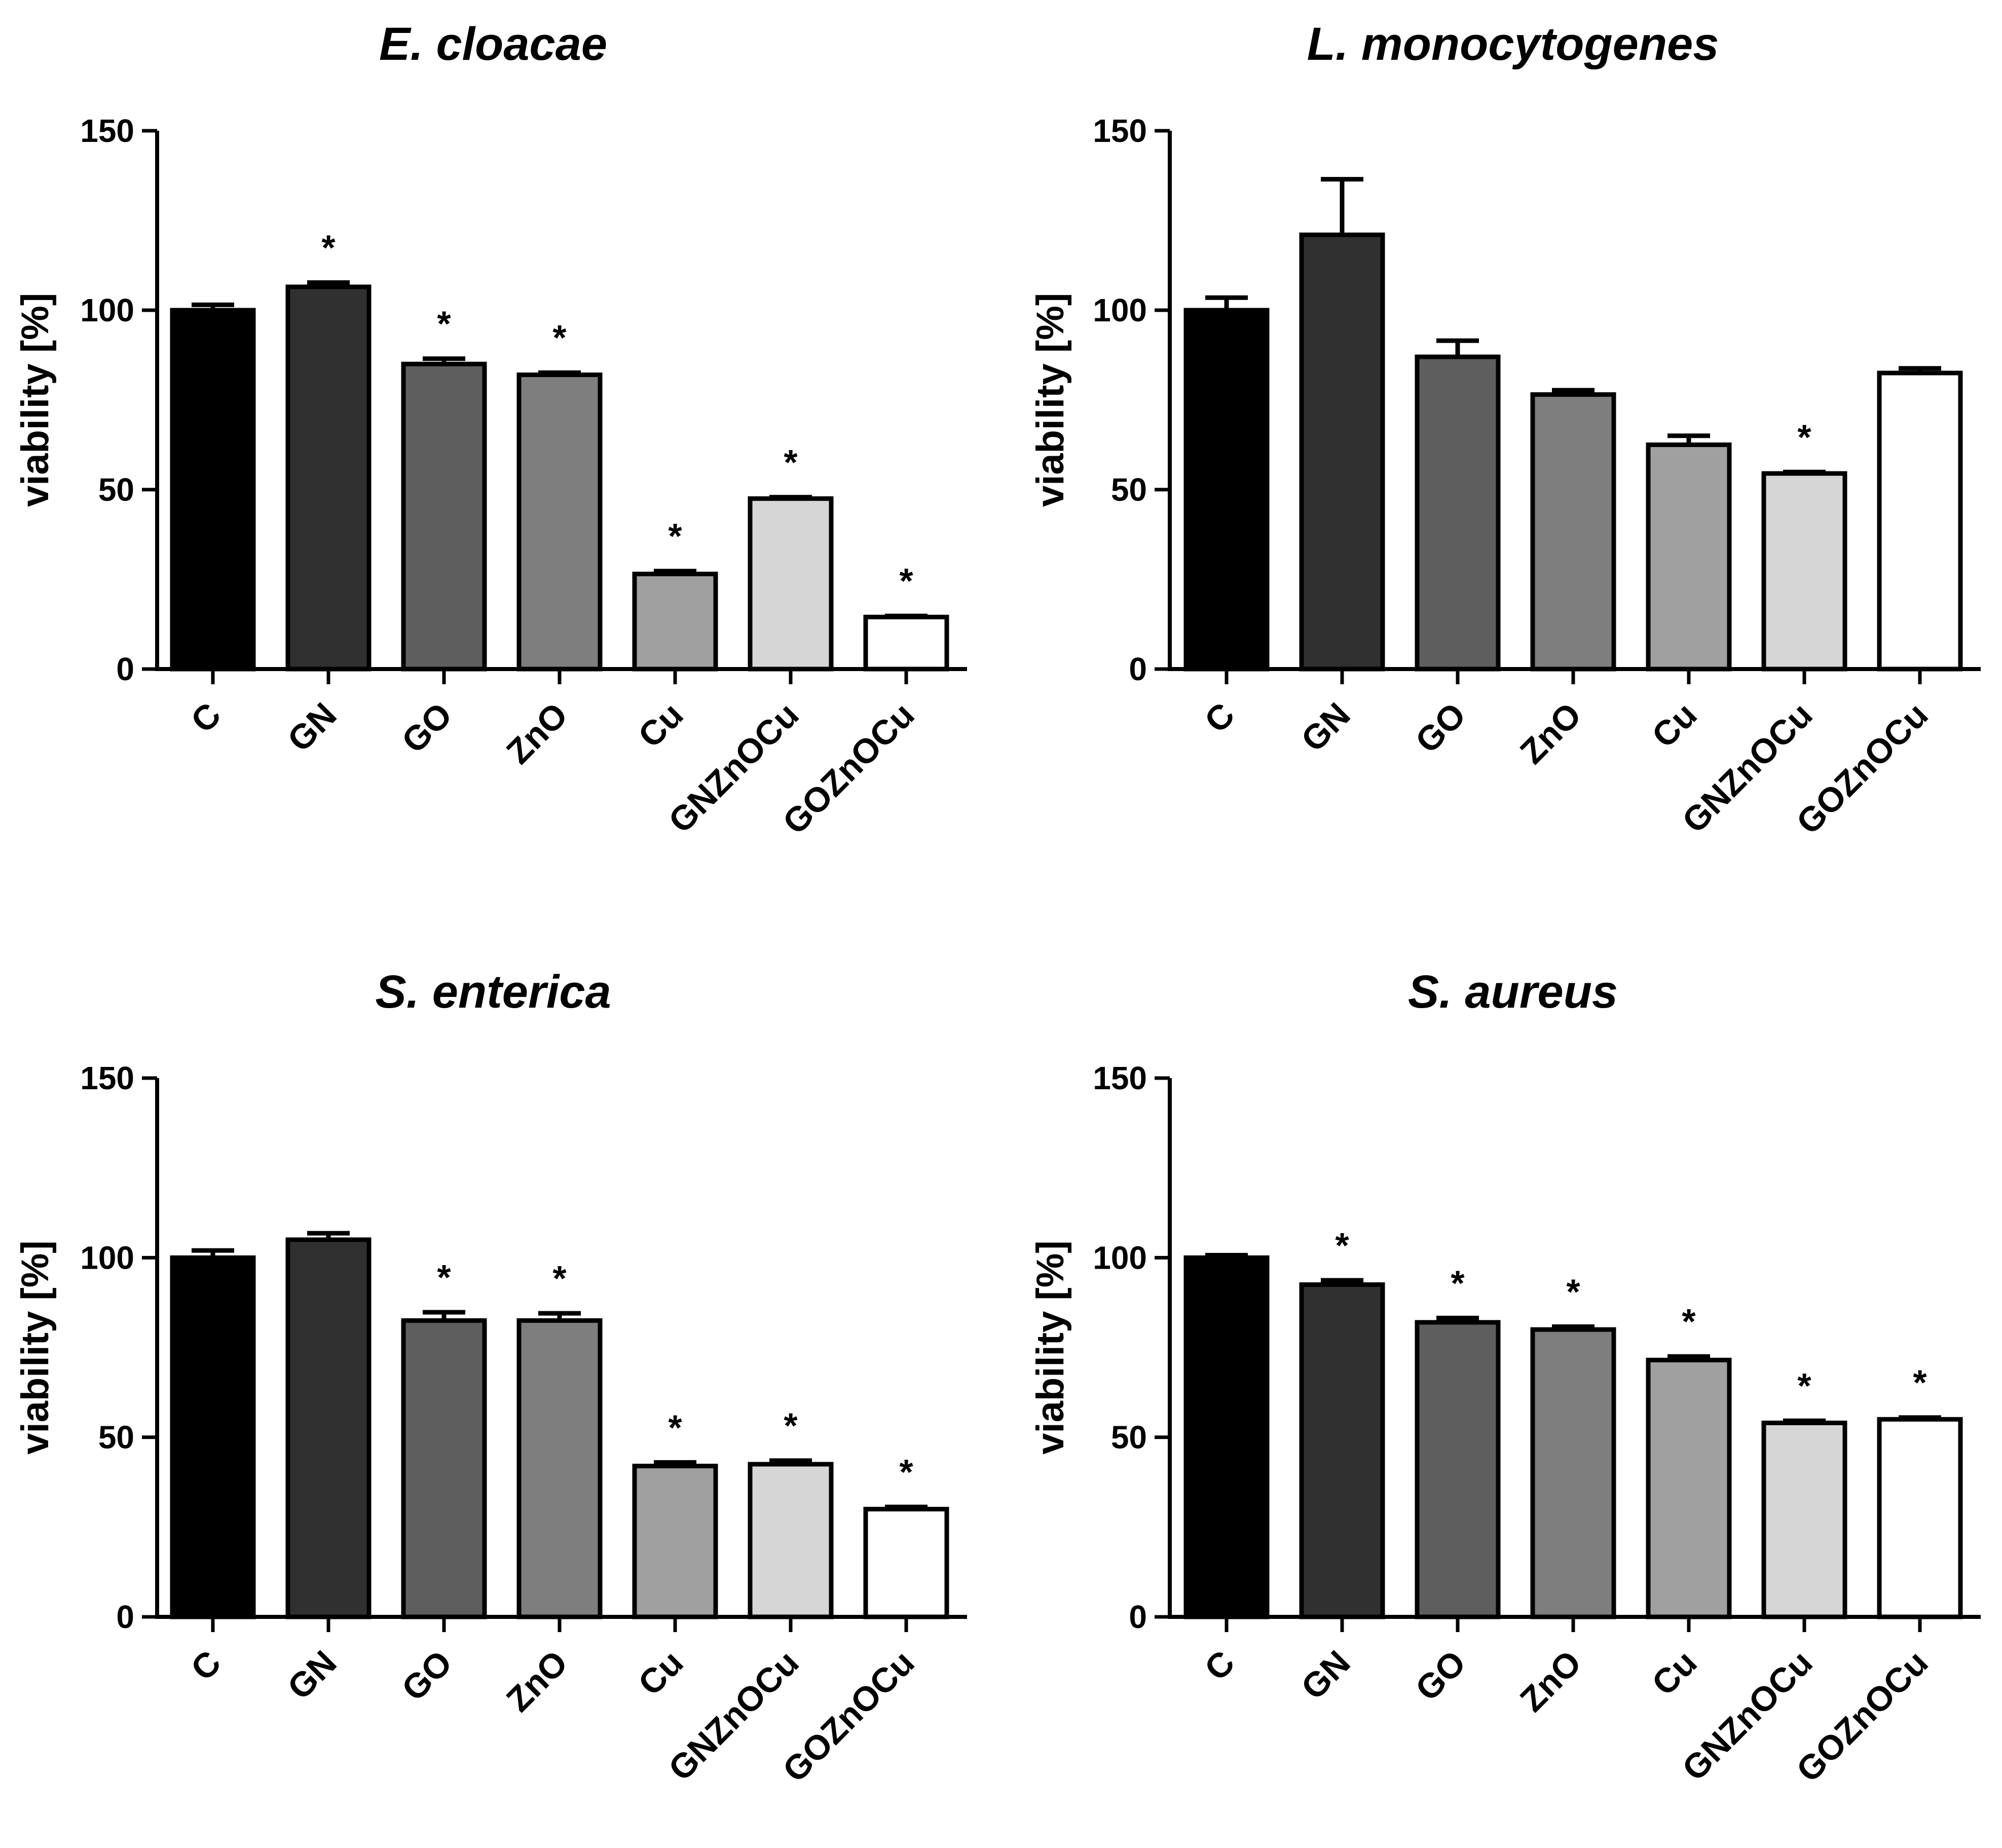 Image resolution: width=2002 pixels, height=1848 pixels. I want to click on chart-title: E. cloacae, so click(493, 44).